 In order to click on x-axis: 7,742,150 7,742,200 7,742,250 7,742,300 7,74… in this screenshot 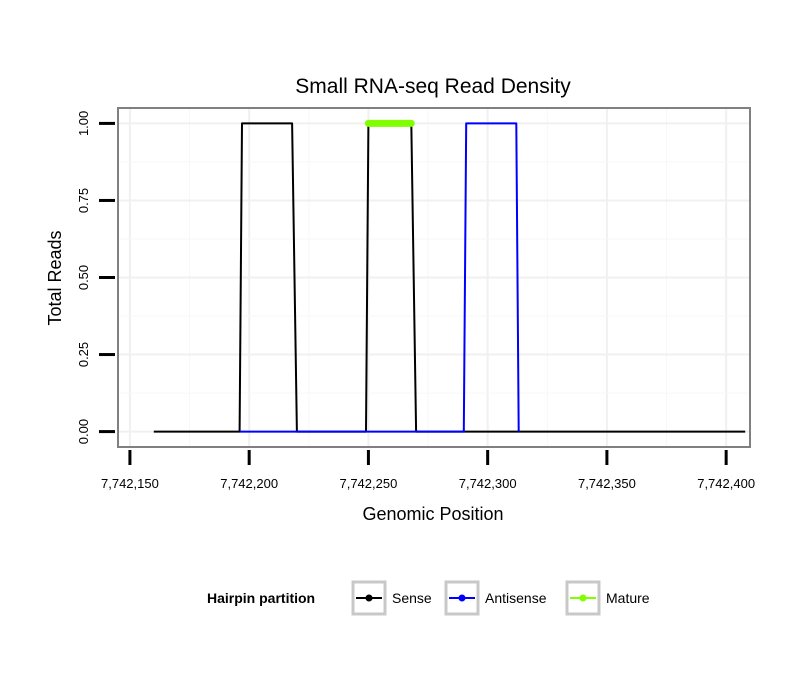, I will do `click(428, 470)`.